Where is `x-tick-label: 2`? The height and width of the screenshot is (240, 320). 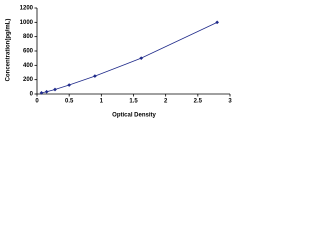 x-tick-label: 2 is located at coordinates (166, 102).